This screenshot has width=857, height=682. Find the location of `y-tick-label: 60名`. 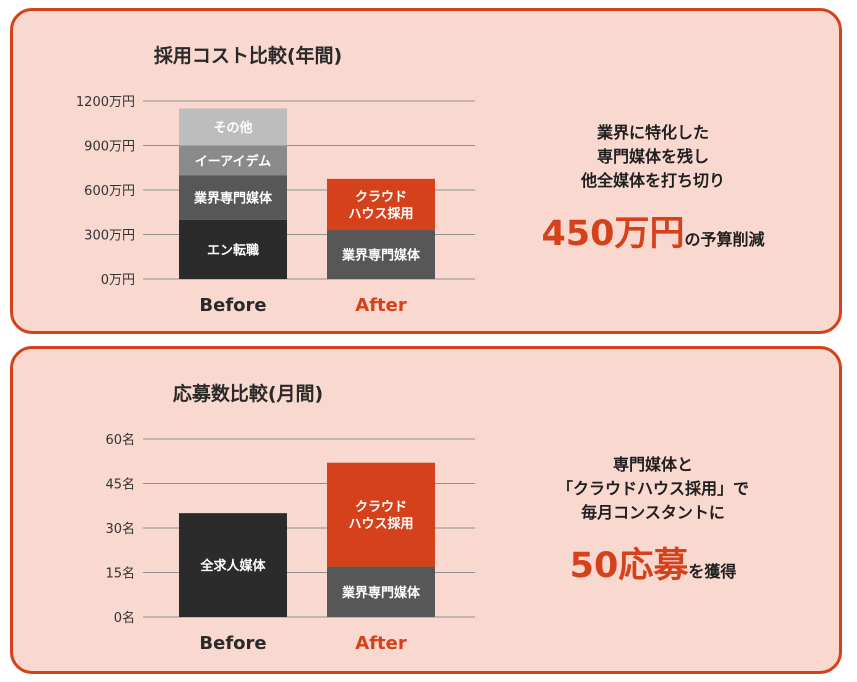

y-tick-label: 60名 is located at coordinates (120, 440).